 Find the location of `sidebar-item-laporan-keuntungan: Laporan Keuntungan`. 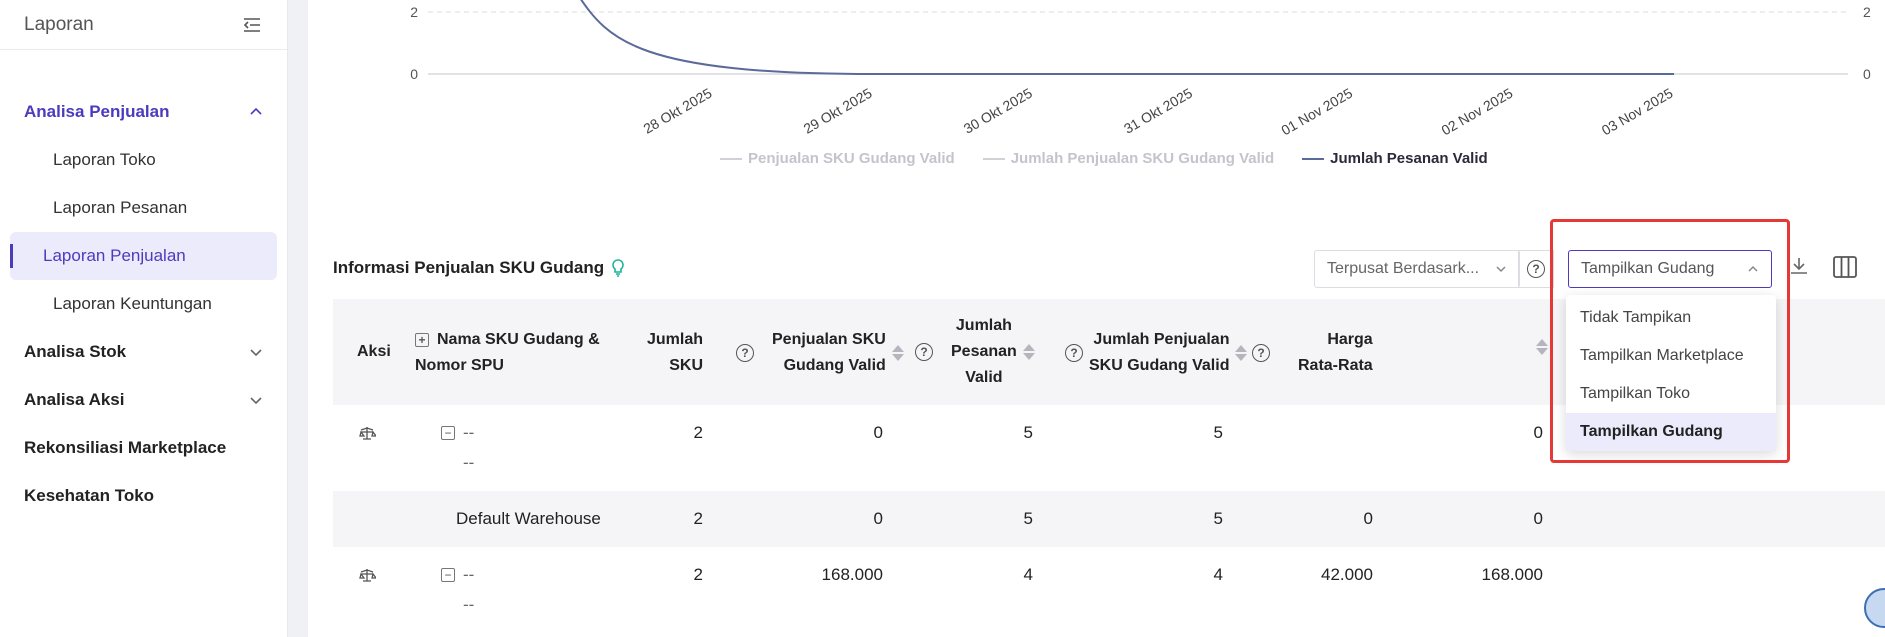

sidebar-item-laporan-keuntungan: Laporan Keuntungan is located at coordinates (132, 303).